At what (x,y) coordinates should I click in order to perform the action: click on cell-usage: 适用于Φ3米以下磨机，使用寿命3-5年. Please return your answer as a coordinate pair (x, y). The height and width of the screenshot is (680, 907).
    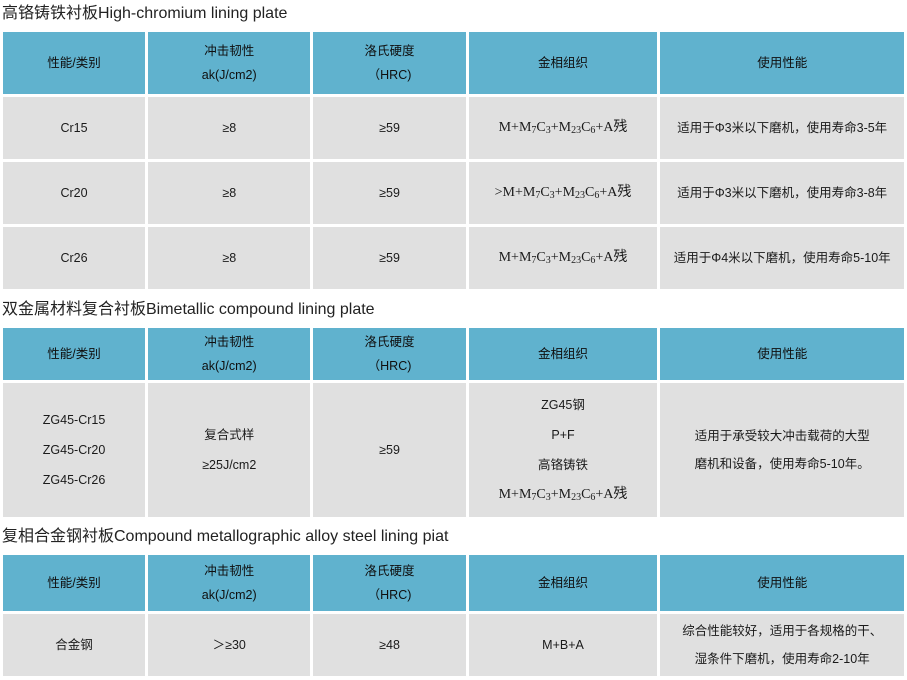
    Looking at the image, I should click on (782, 128).